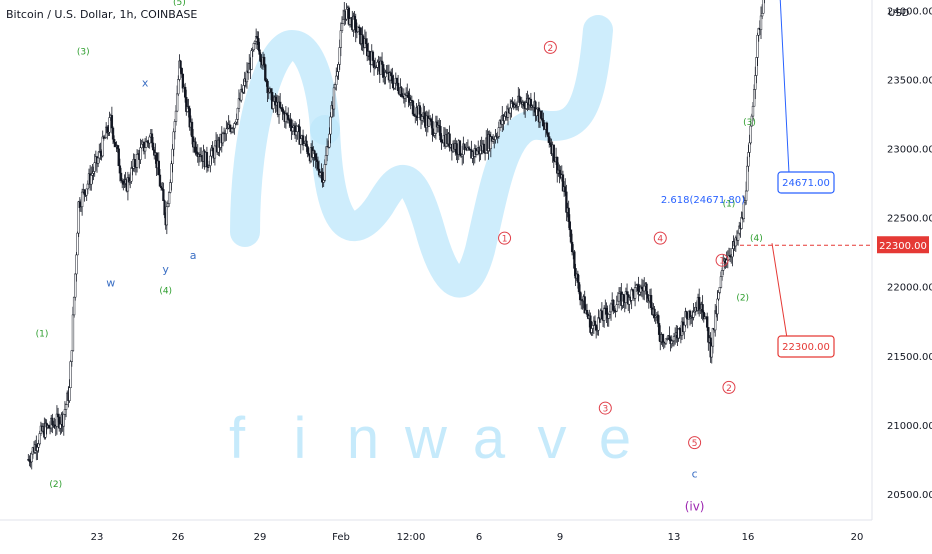  I want to click on watermark-letter: i, so click(300, 438).